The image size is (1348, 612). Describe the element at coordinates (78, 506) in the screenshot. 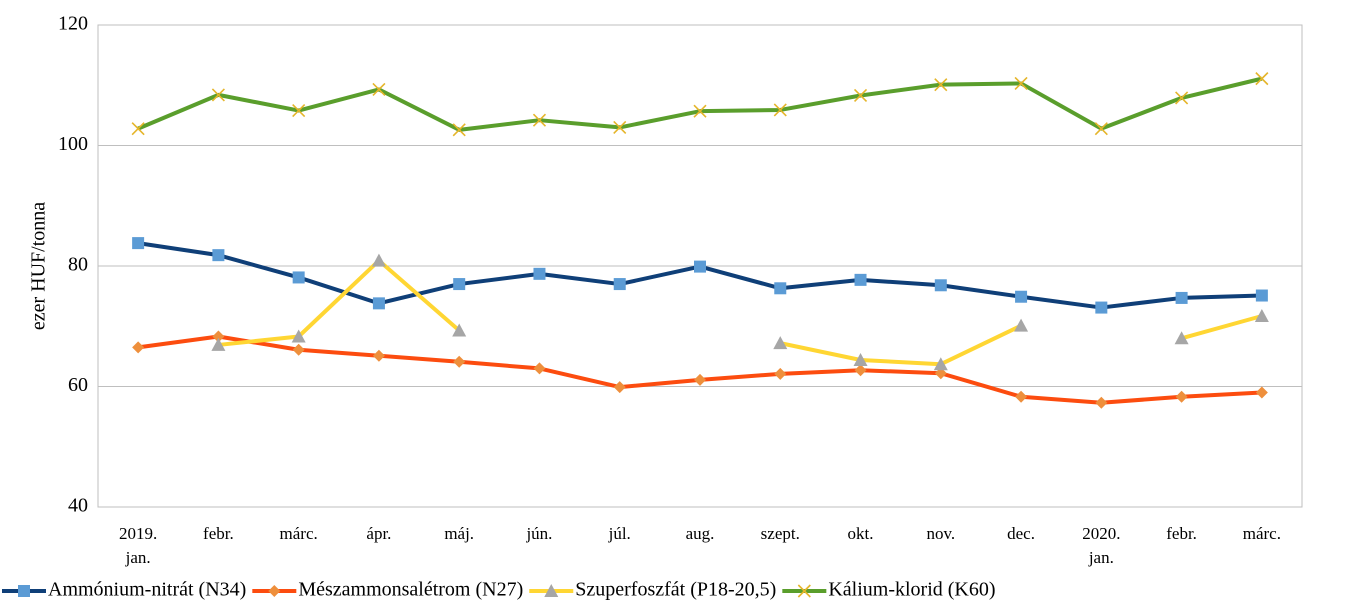

I see `y-tick-label: 40` at that location.